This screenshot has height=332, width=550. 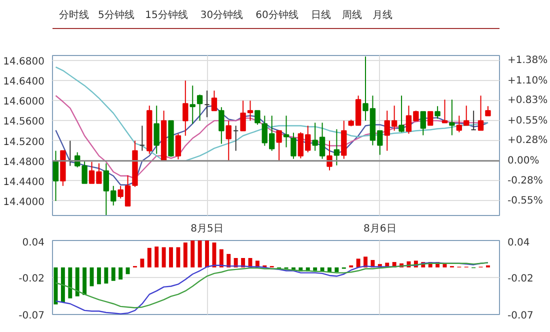 What do you see at coordinates (528, 140) in the screenshot?
I see `y2-tick-label: +0.28%` at bounding box center [528, 140].